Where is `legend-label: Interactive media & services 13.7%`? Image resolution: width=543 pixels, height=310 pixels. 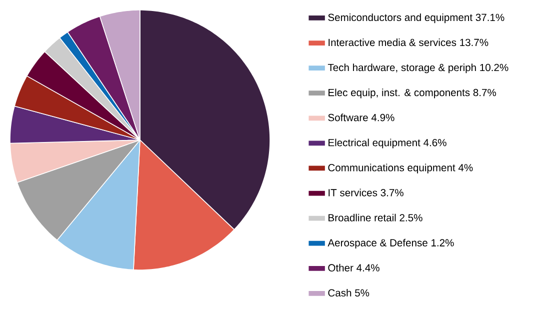
legend-label: Interactive media & services 13.7% is located at coordinates (408, 42).